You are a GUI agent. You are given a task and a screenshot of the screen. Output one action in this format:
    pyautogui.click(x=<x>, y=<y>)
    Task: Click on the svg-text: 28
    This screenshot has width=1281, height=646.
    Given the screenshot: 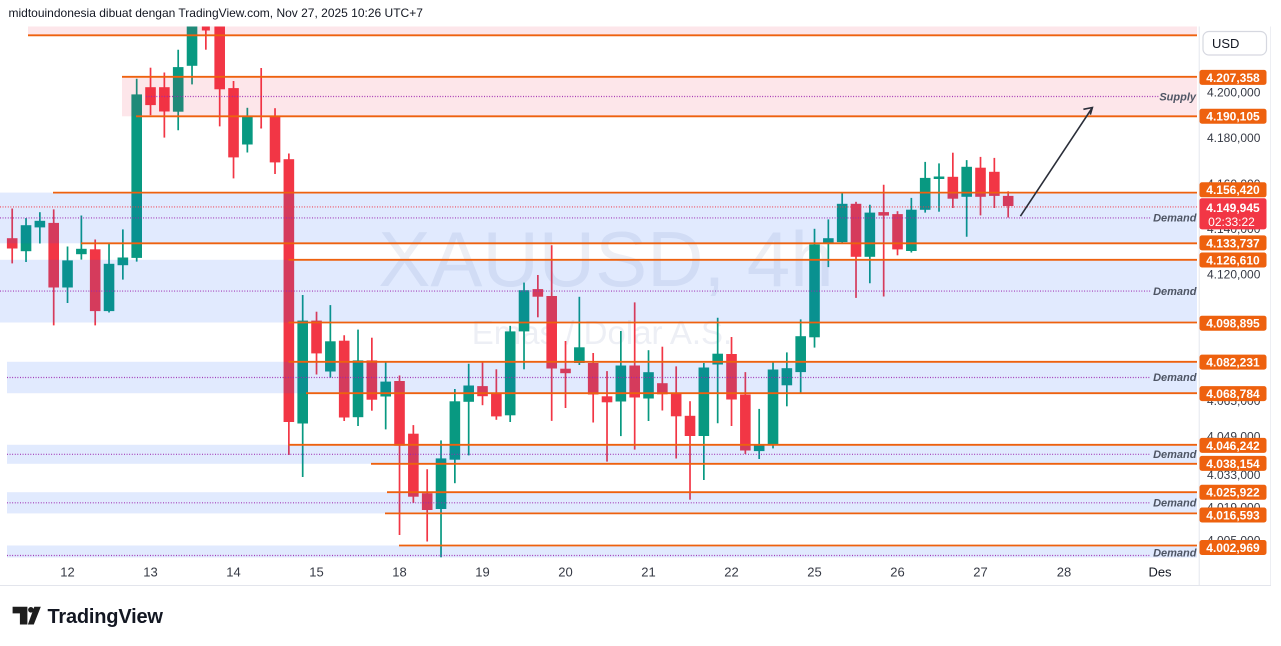 What is the action you would take?
    pyautogui.click(x=1064, y=572)
    